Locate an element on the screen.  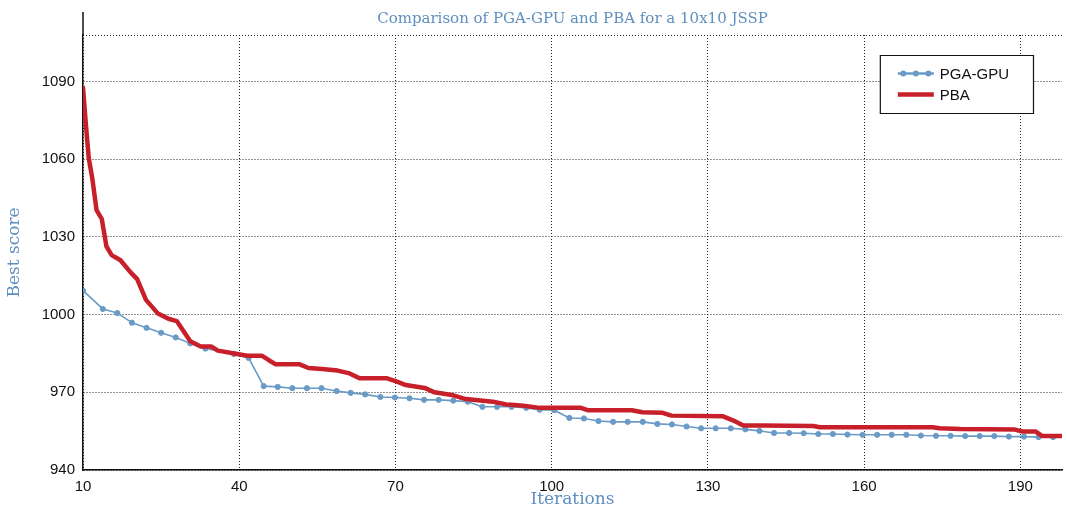
y-tick-label: 1060 is located at coordinates (58, 158).